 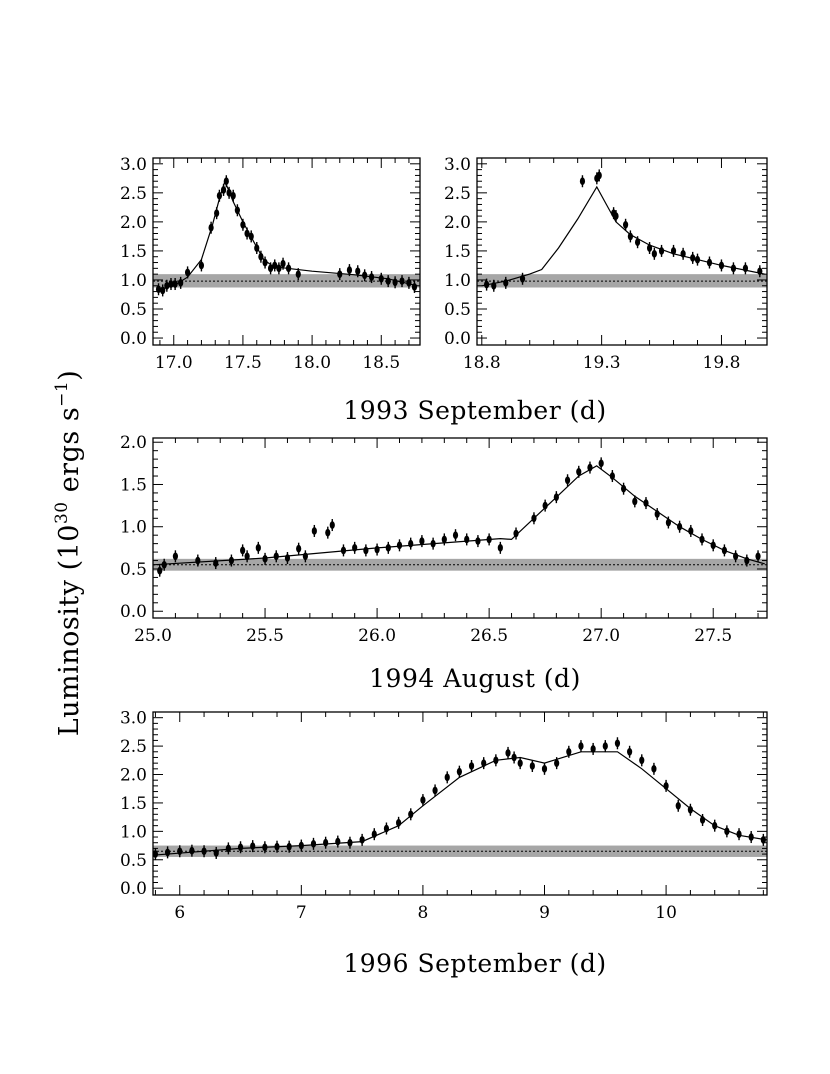 What do you see at coordinates (68, 553) in the screenshot?
I see `y-axis-label: Luminosity (1030 ergs s−1)` at bounding box center [68, 553].